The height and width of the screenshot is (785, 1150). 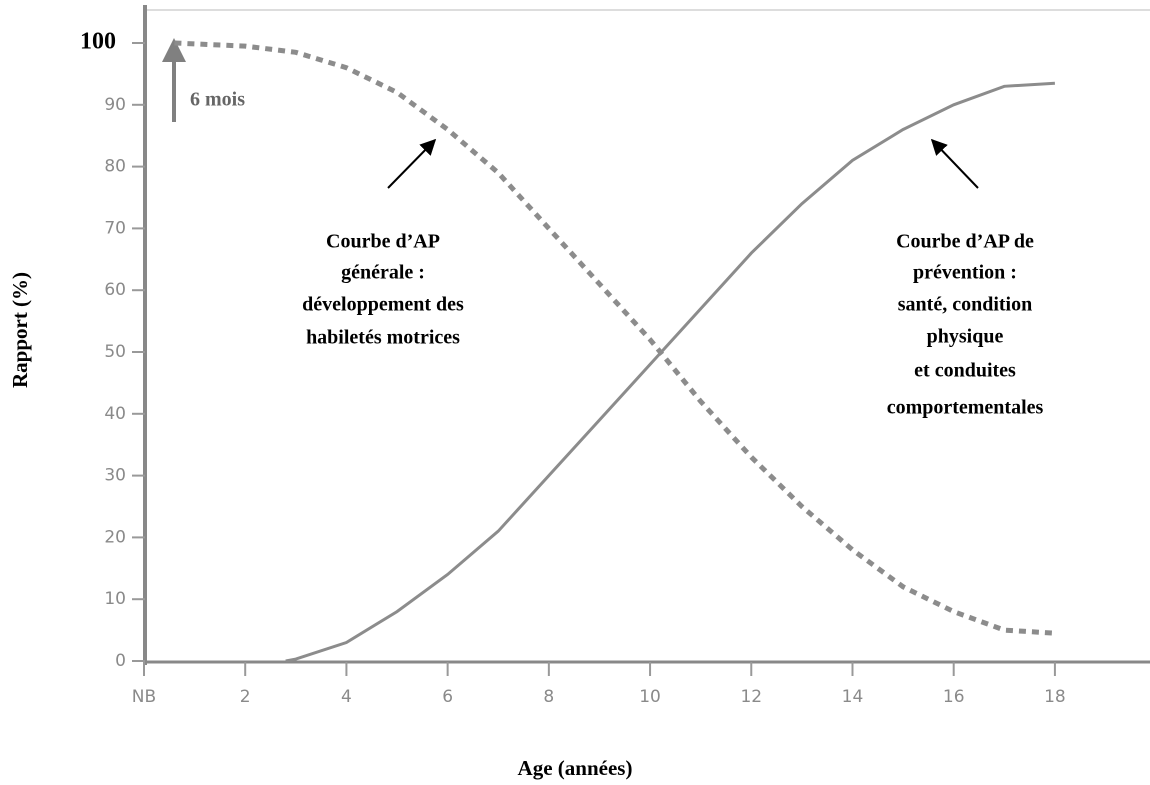 I want to click on x-tick-label: 10, so click(x=650, y=697).